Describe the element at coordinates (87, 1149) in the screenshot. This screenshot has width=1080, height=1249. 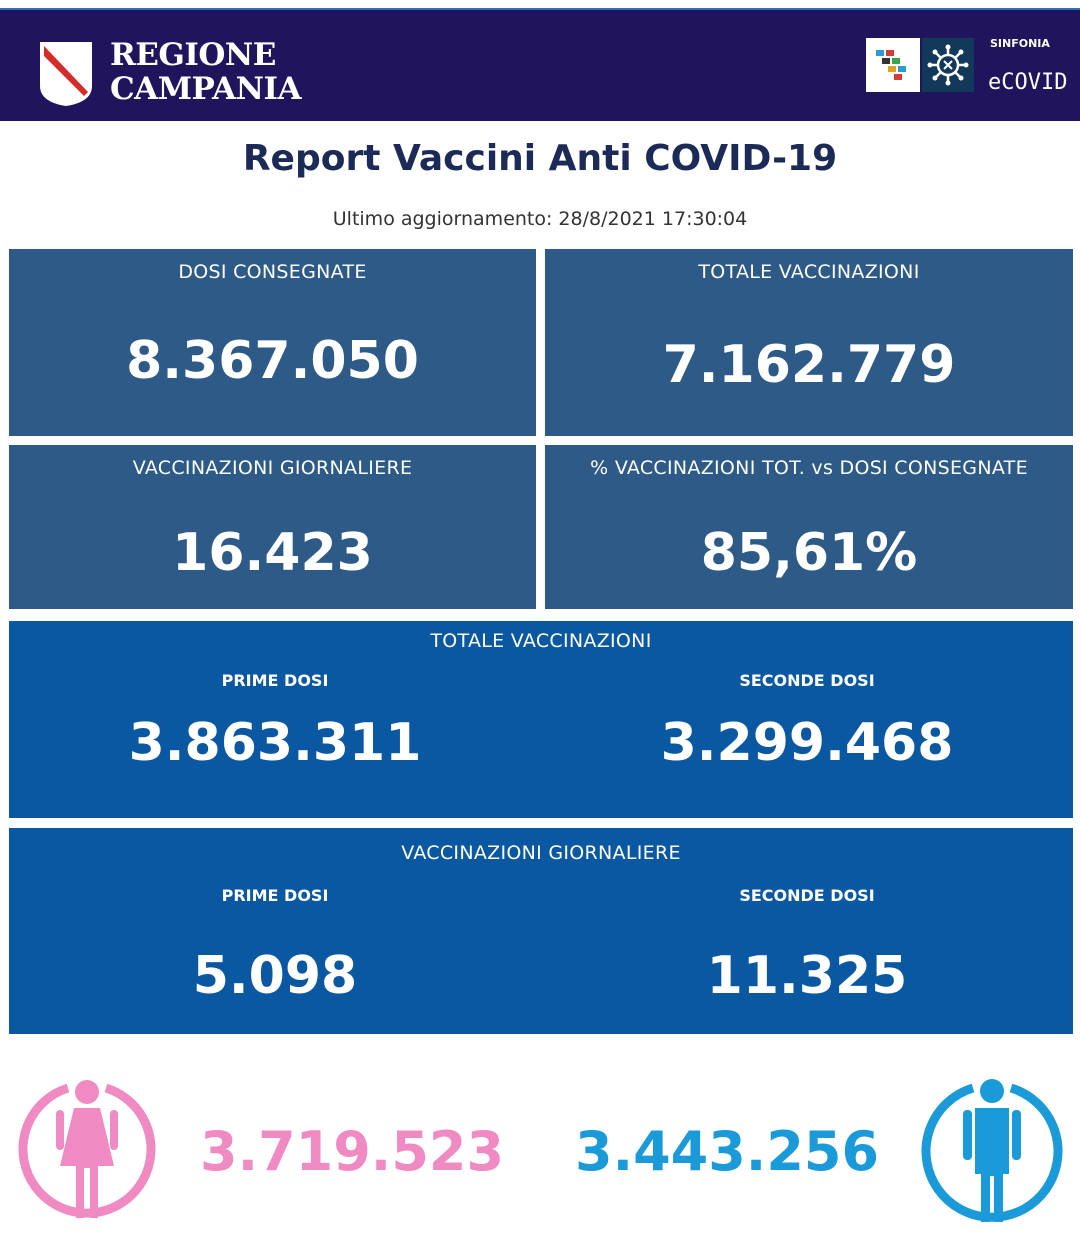
I see `female-person-icon` at that location.